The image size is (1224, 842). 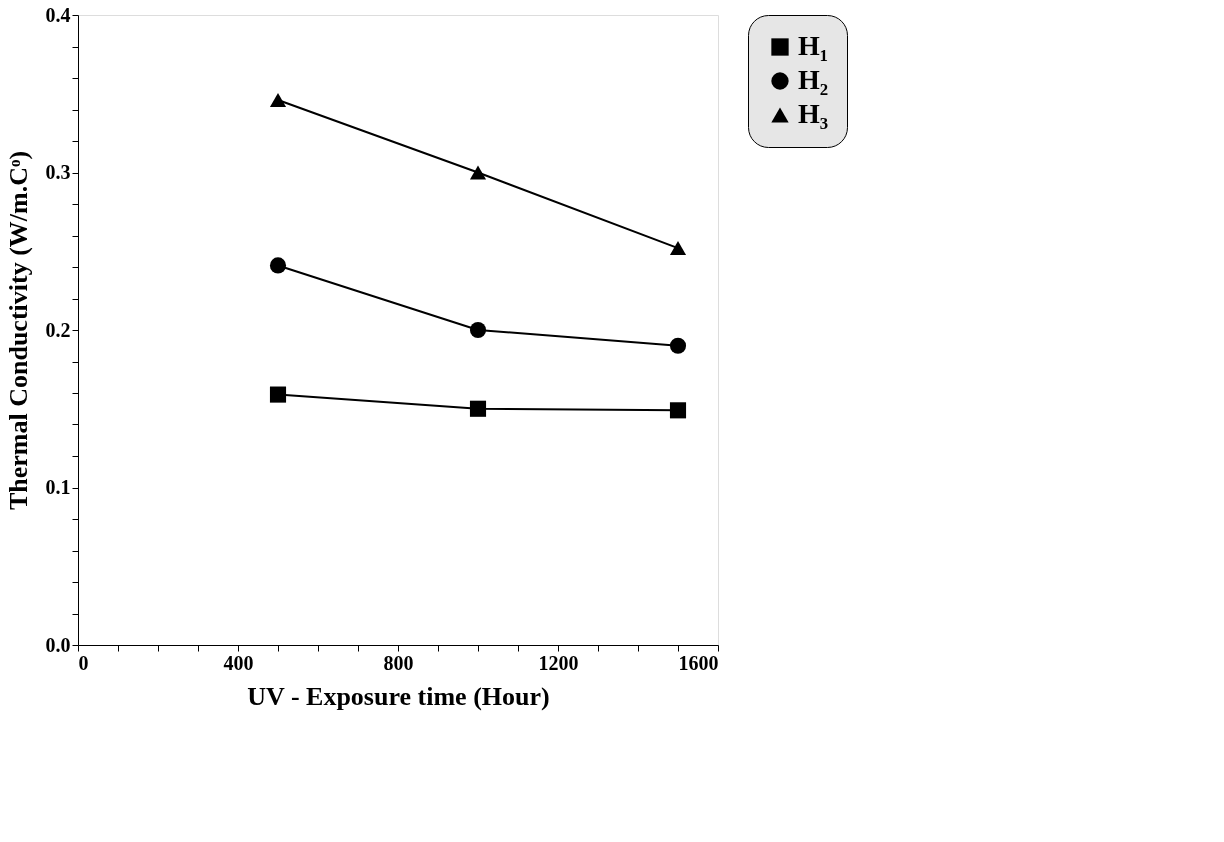 What do you see at coordinates (18, 330) in the screenshot?
I see `y-axis-title: Thermal Conductivity (W/m.Cᵒ)` at bounding box center [18, 330].